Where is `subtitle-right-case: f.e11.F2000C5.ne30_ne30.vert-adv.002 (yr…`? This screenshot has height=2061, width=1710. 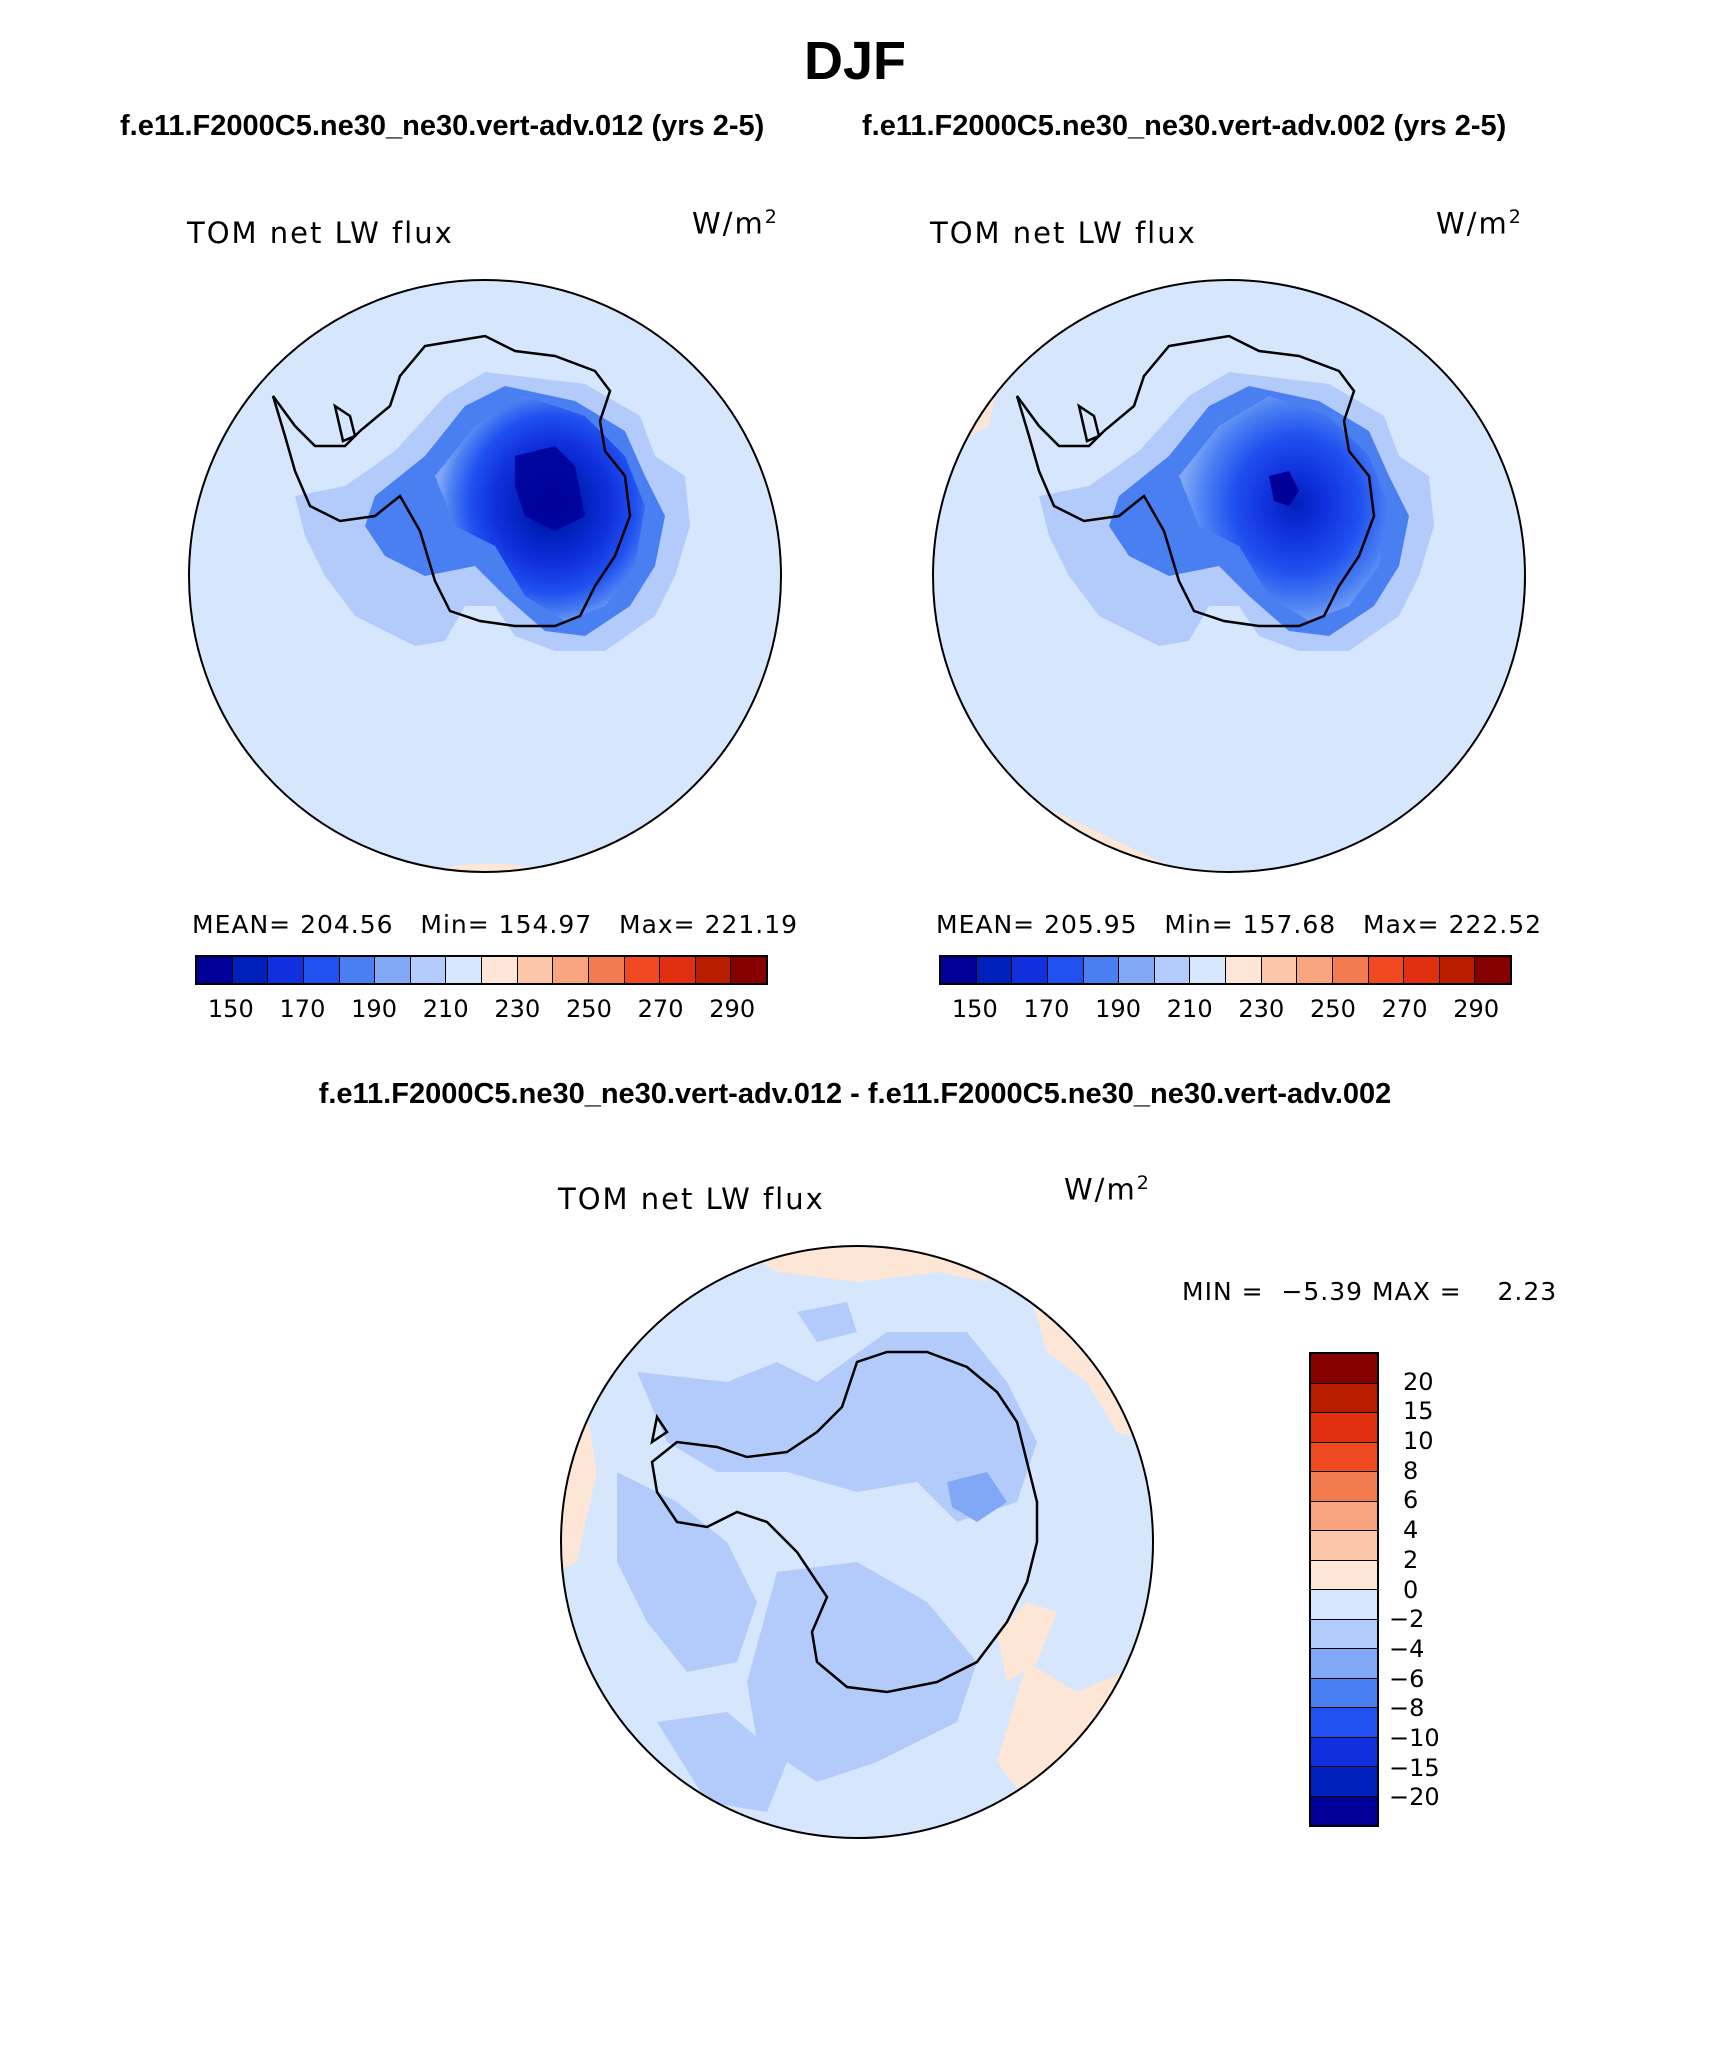 subtitle-right-case: f.e11.F2000C5.ne30_ne30.vert-adv.002 (yr… is located at coordinates (1184, 126).